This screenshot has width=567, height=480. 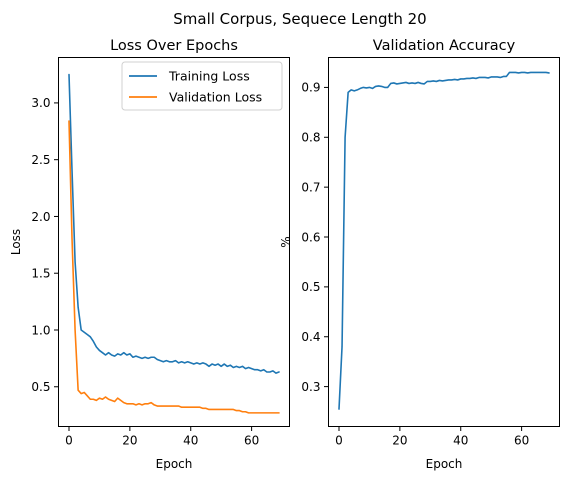 I want to click on loss-ytick-label: 0.5, so click(x=40, y=387).